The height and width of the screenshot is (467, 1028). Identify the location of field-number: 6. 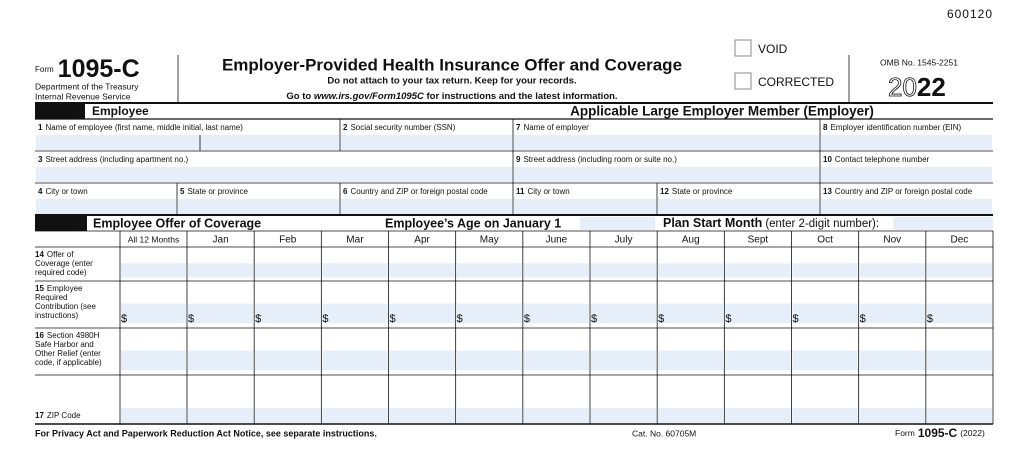
(345, 191).